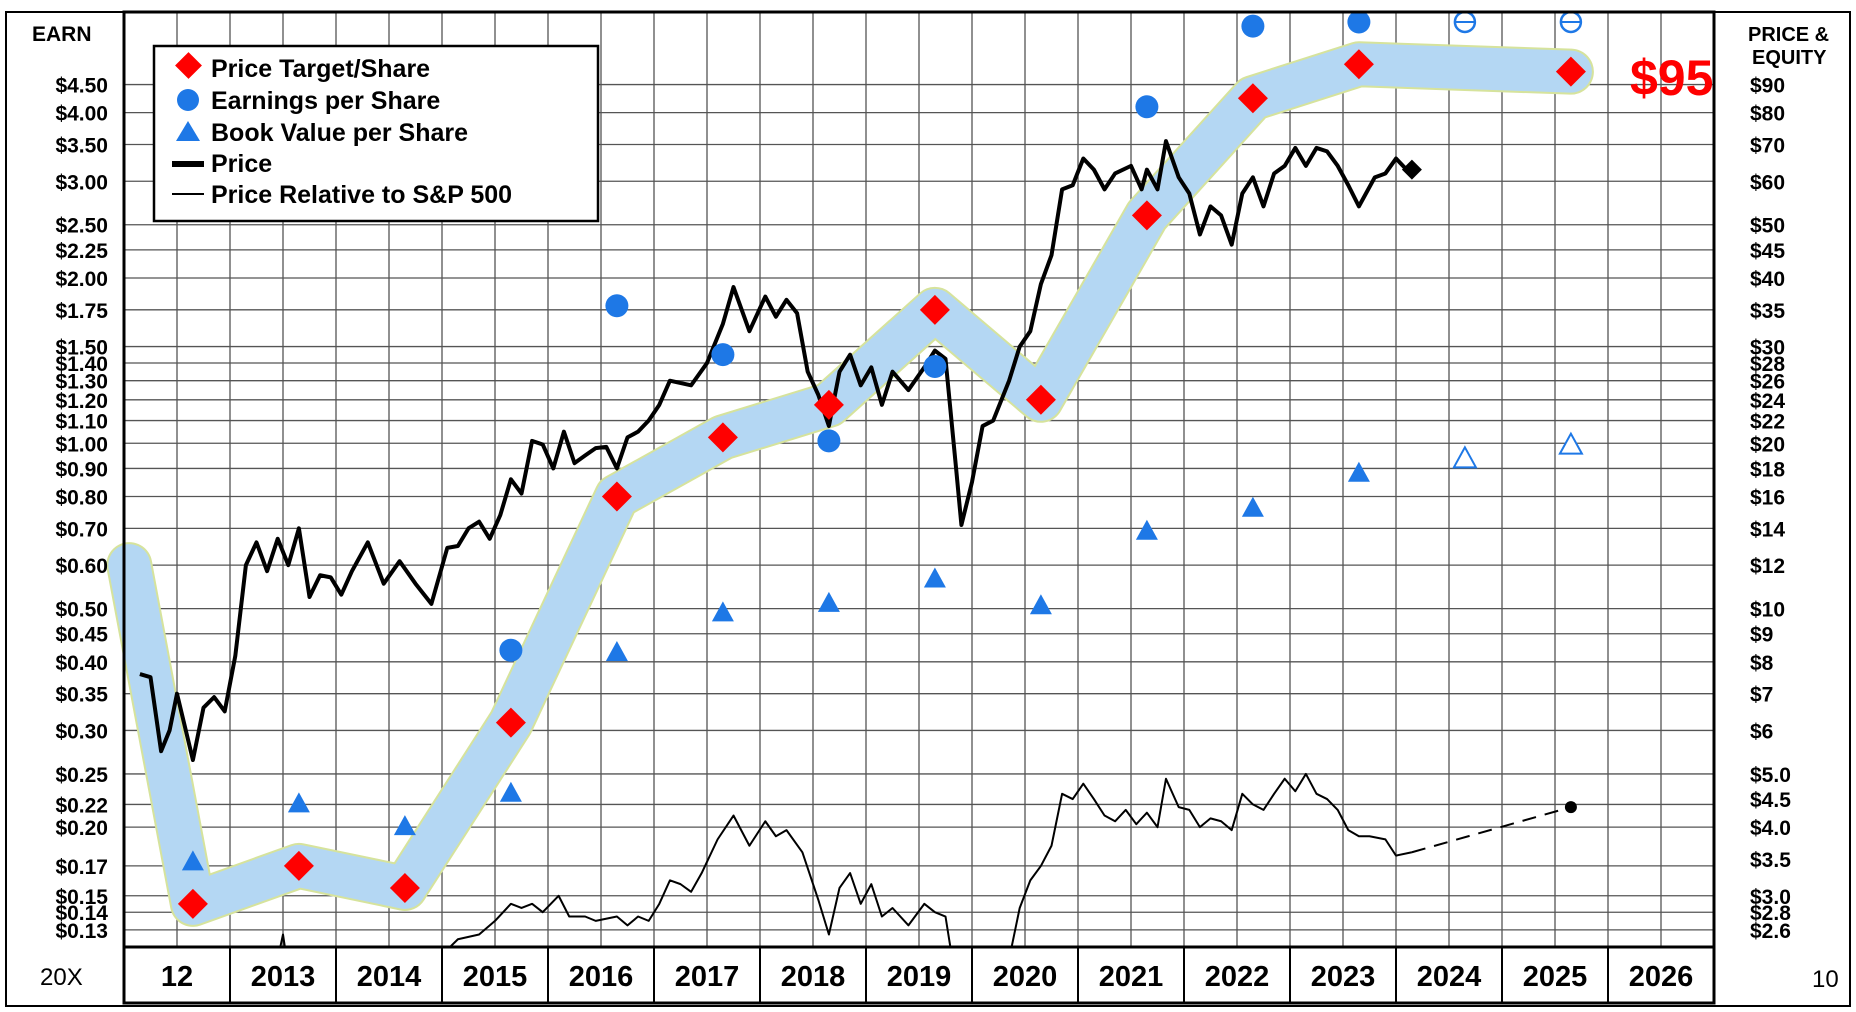 The image size is (1856, 1012). I want to click on right-tick-label: $2.6, so click(1770, 931).